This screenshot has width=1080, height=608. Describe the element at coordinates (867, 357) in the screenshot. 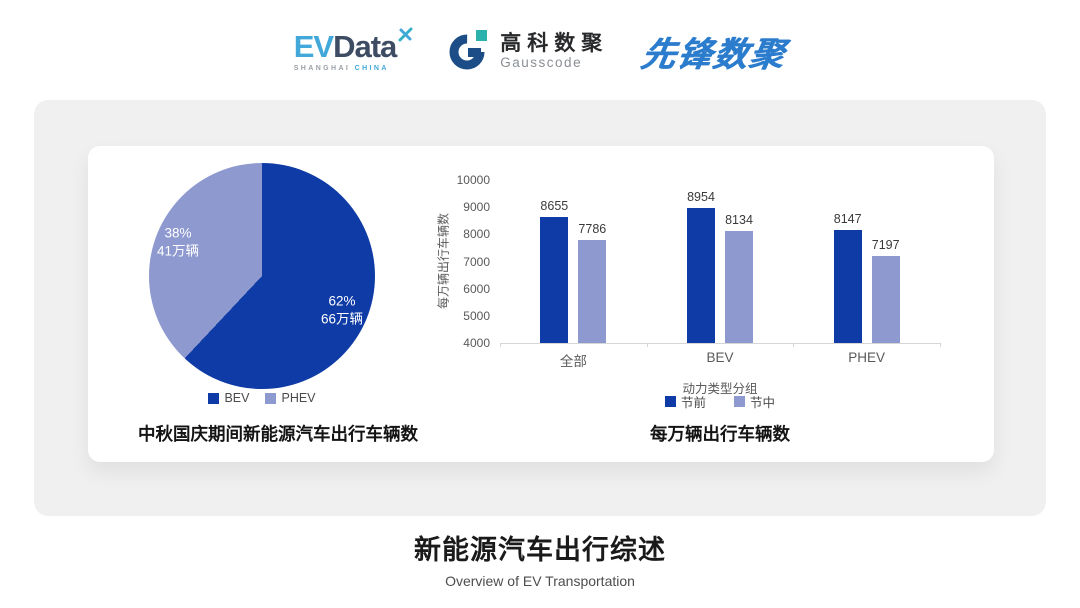

I see `x-category-label: PHEV` at that location.